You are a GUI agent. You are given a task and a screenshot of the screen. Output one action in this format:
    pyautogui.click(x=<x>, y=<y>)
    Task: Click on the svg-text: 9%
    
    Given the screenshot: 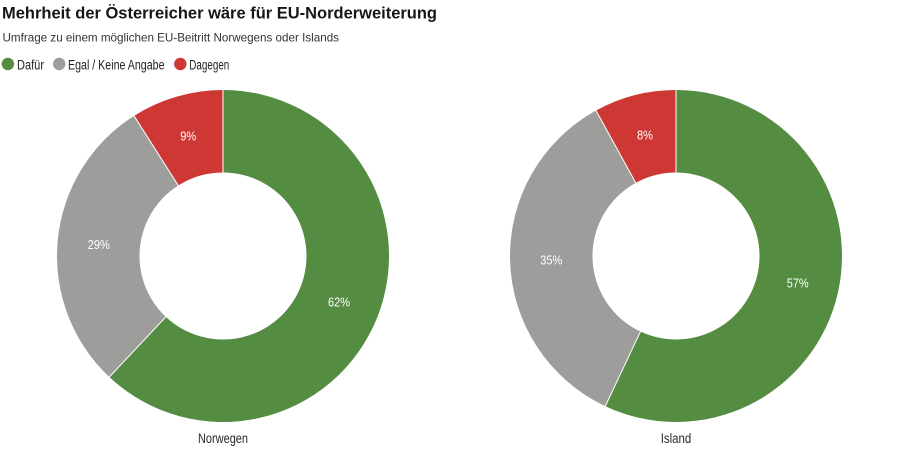 What is the action you would take?
    pyautogui.click(x=188, y=136)
    